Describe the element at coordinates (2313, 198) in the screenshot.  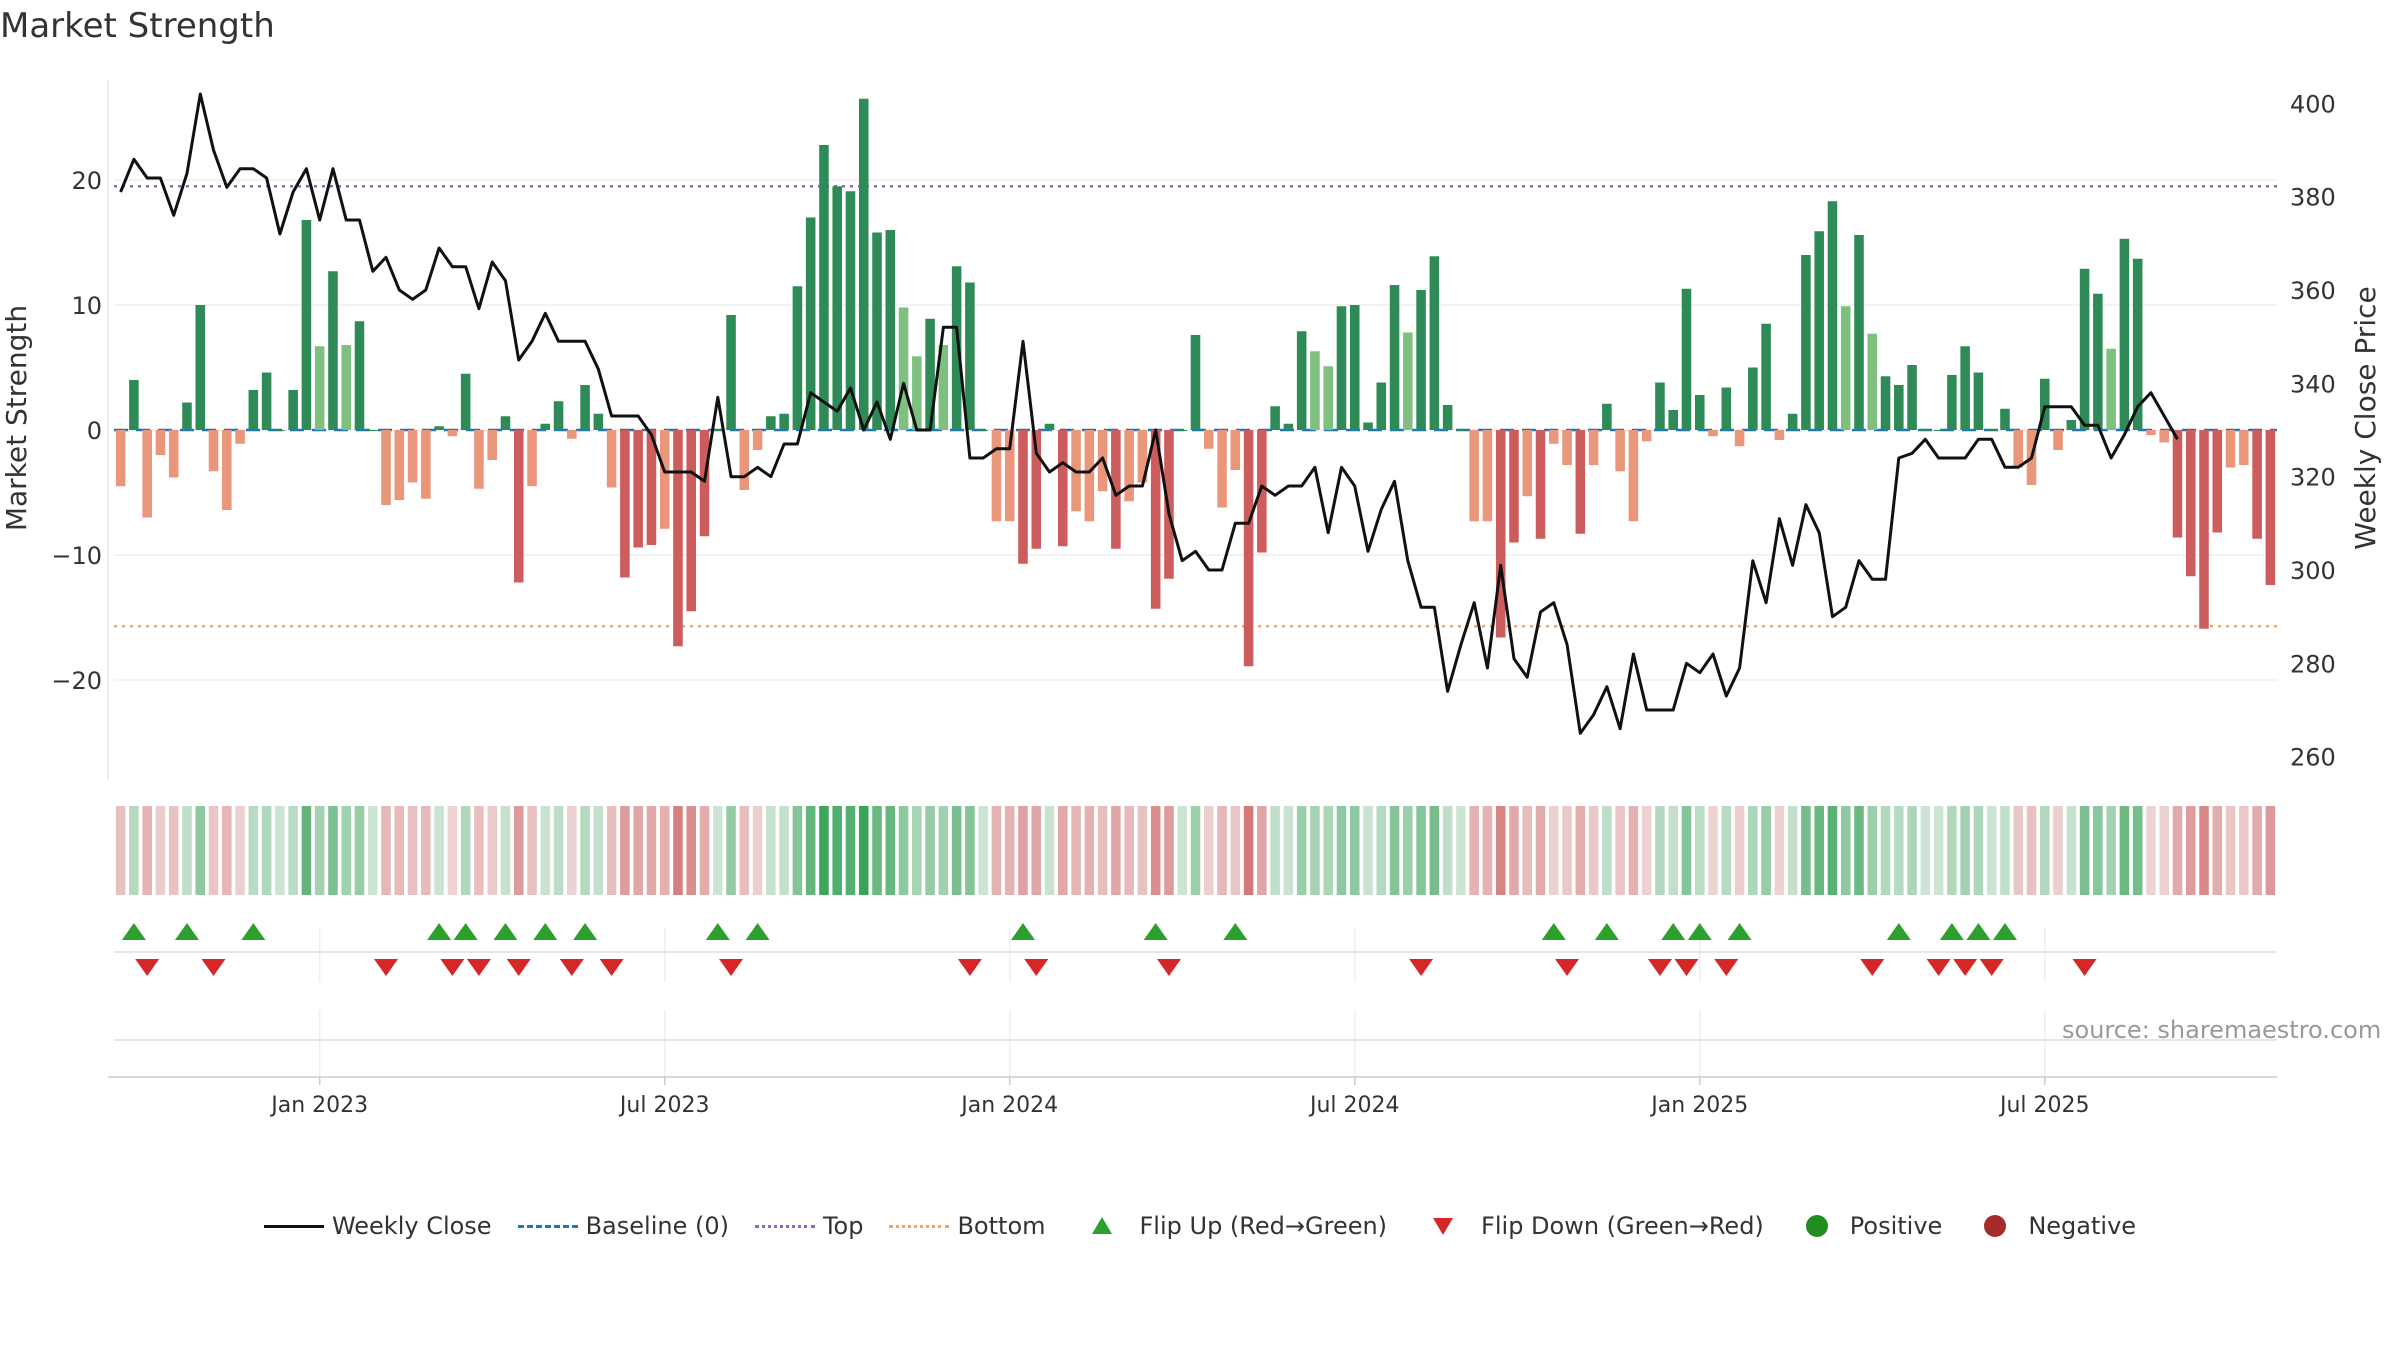
I see `y2-tick-label: 380` at that location.